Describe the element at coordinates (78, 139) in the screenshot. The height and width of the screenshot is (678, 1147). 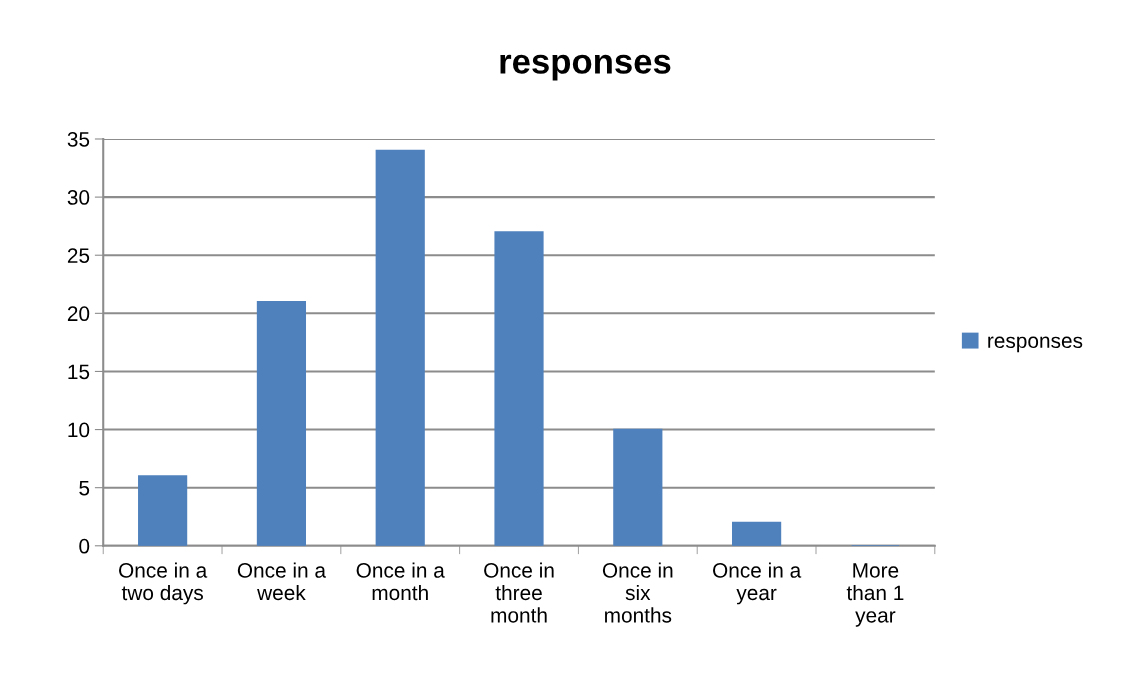
I see `y-tick-label: 35` at that location.